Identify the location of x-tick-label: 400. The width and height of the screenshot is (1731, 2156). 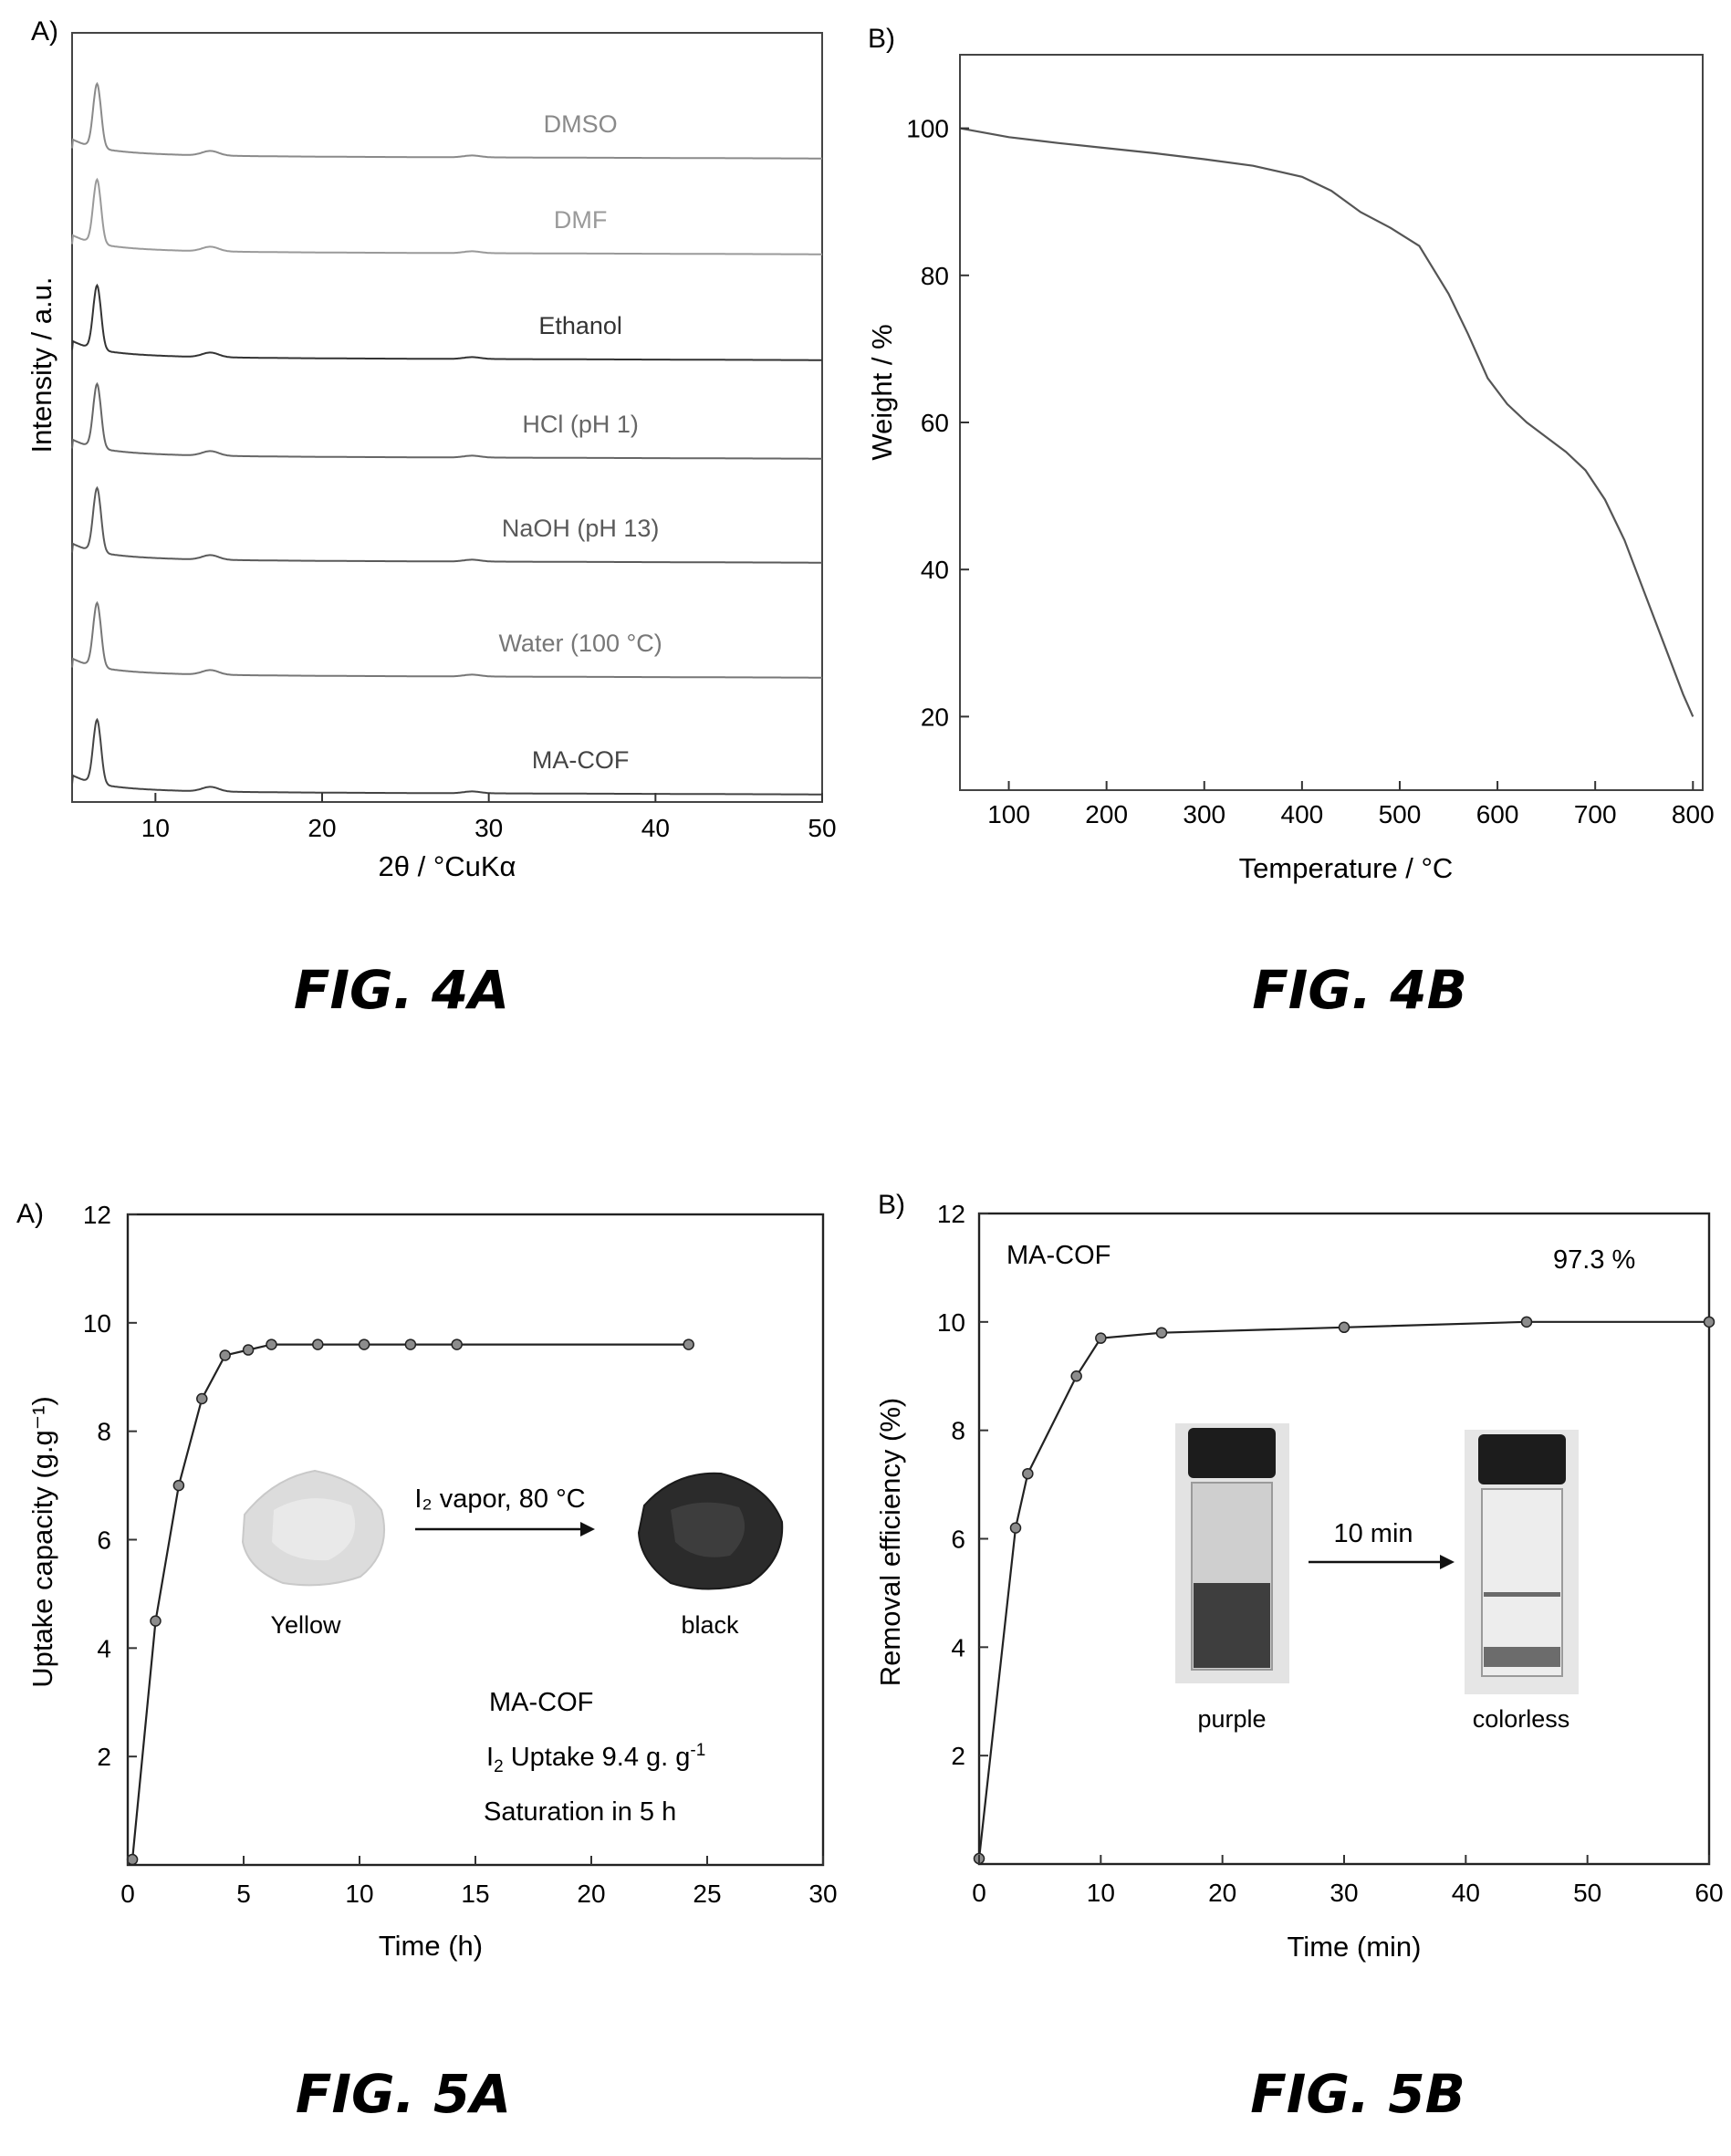
(1302, 814).